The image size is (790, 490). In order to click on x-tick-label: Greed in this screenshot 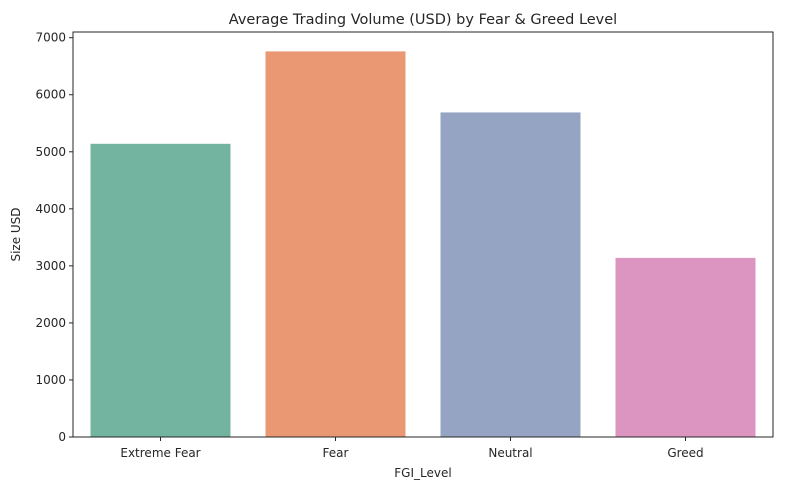, I will do `click(685, 453)`.